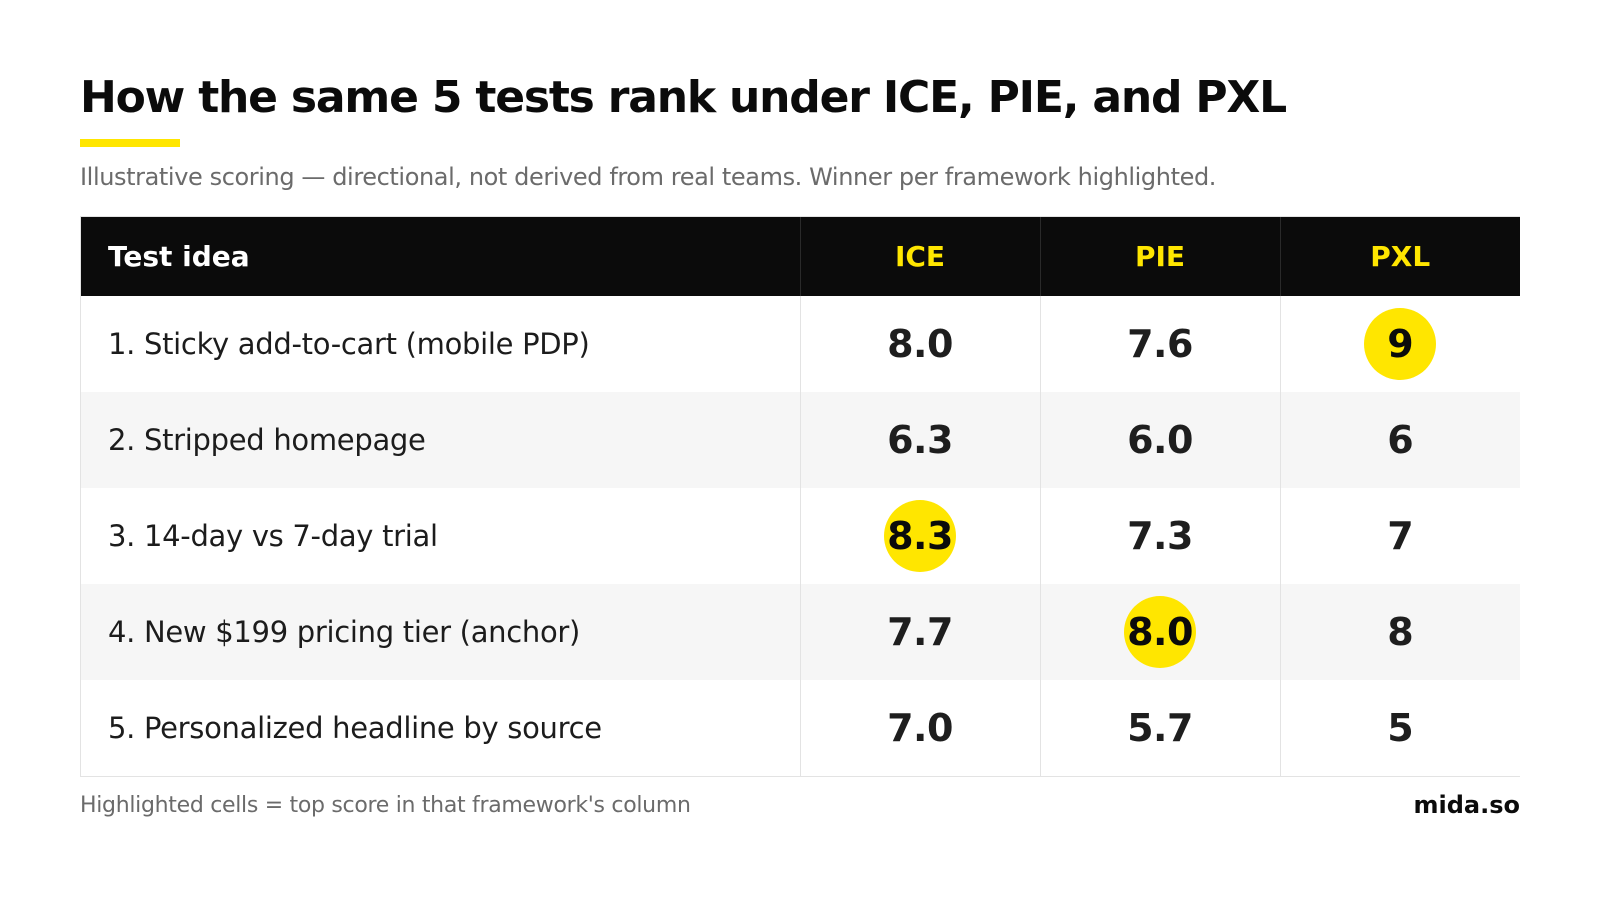 This screenshot has width=1600, height=920. What do you see at coordinates (1159, 256) in the screenshot?
I see `column-header-pie: PIE` at bounding box center [1159, 256].